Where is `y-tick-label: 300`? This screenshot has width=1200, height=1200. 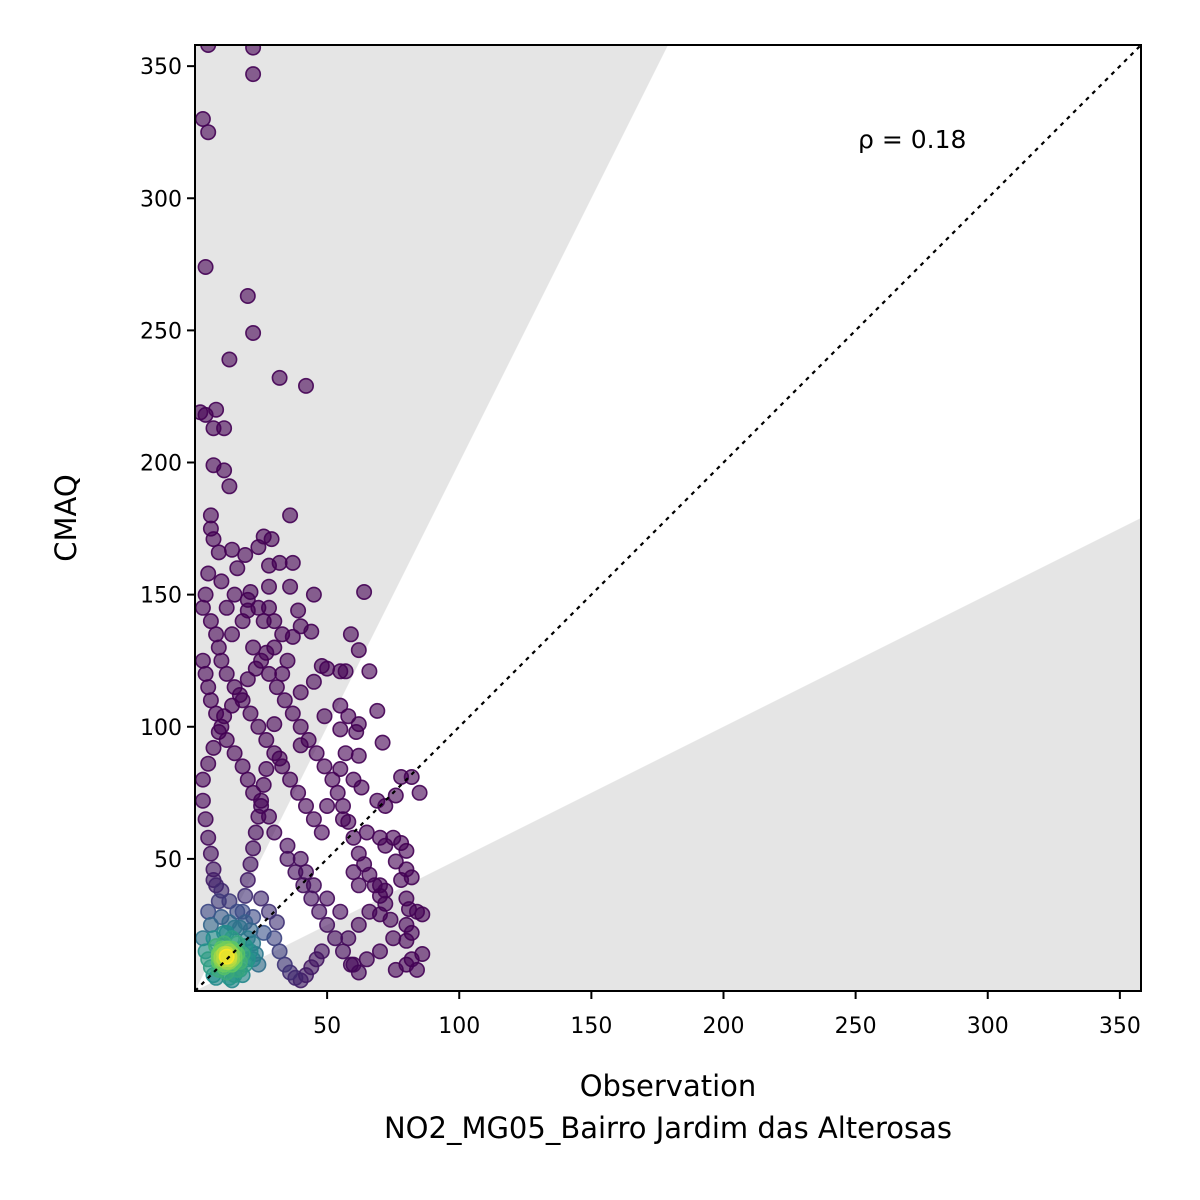 y-tick-label: 300 is located at coordinates (161, 199).